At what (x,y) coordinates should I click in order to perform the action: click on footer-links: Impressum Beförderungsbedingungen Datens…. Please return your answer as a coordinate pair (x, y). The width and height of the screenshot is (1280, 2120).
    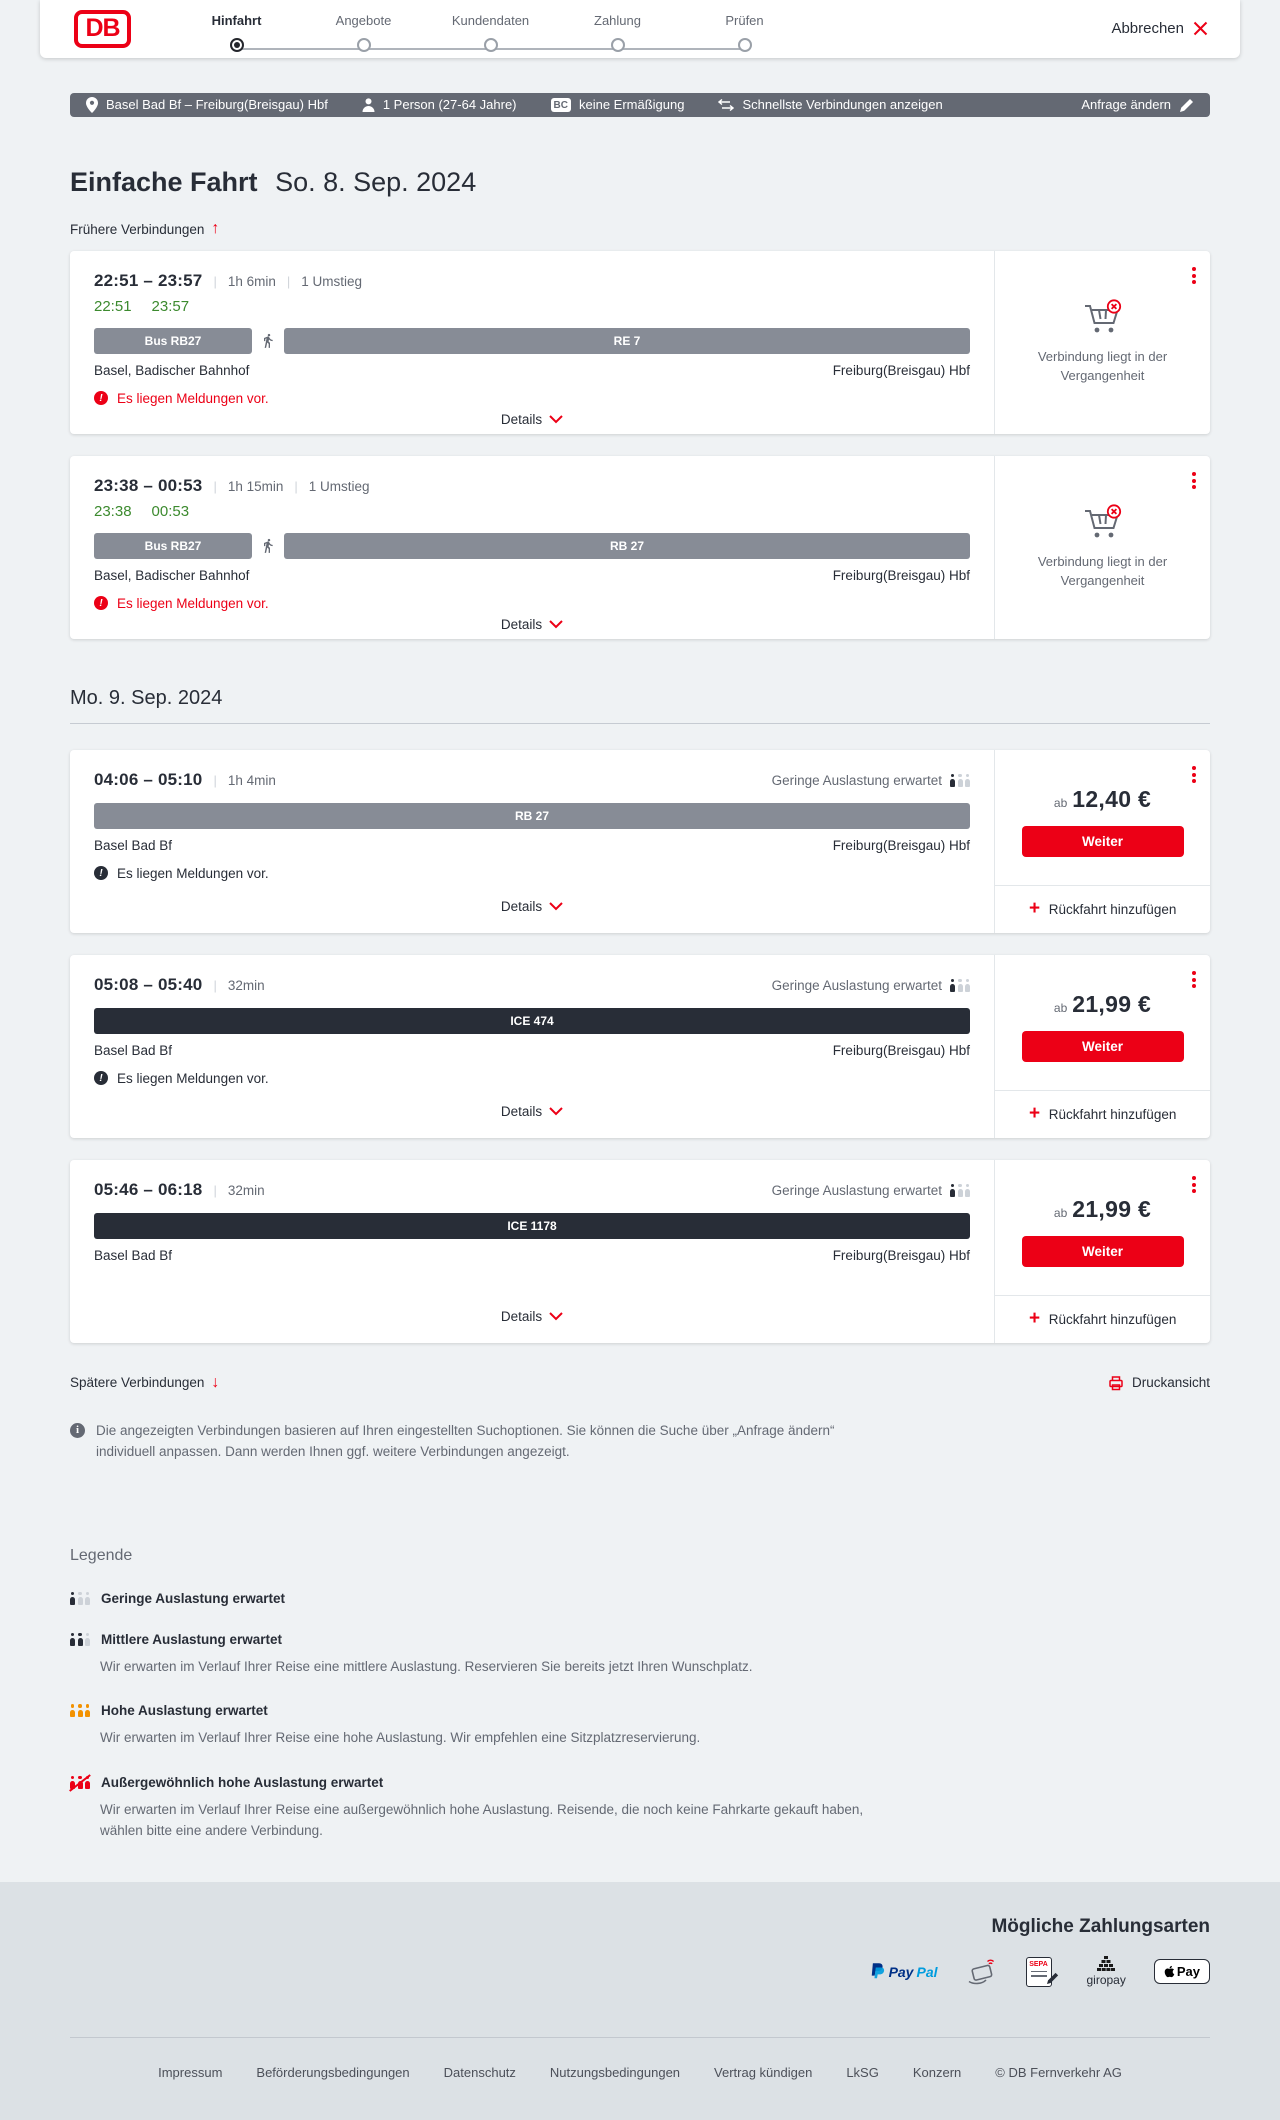
    Looking at the image, I should click on (640, 2079).